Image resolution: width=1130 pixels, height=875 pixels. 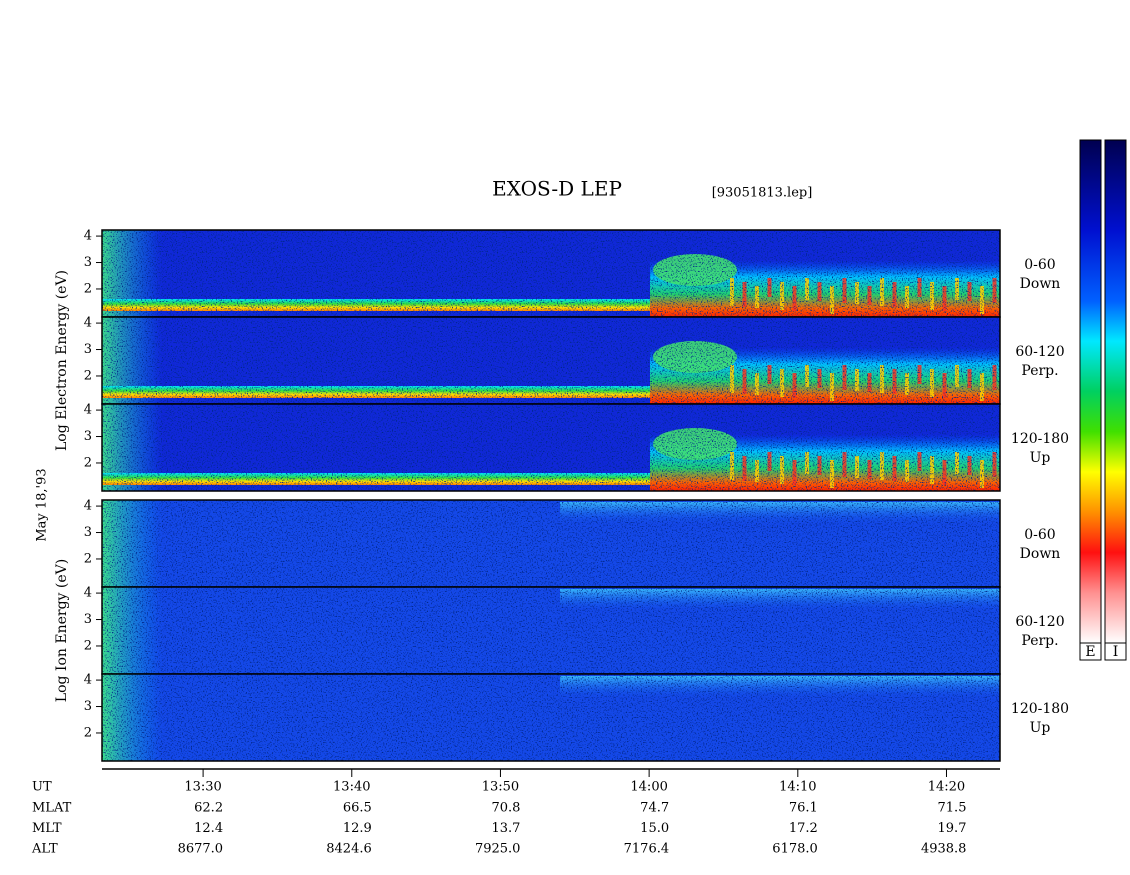 I want to click on orbit-value: 4938.8, so click(x=944, y=849).